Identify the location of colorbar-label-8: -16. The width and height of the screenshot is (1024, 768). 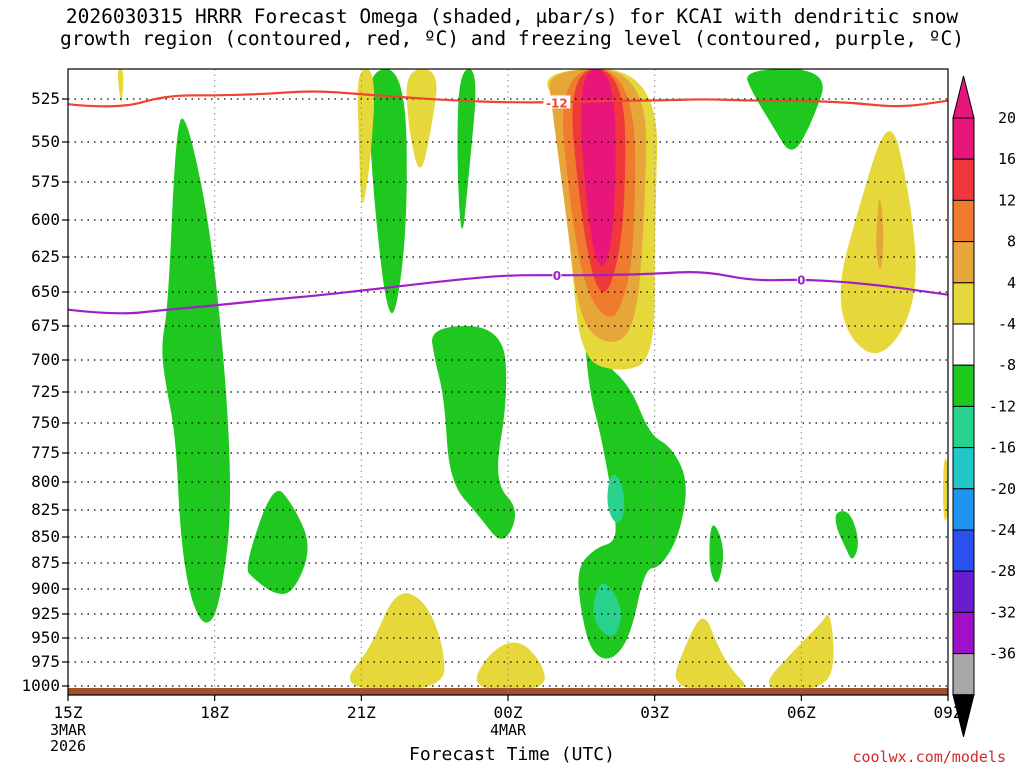
(1002, 448).